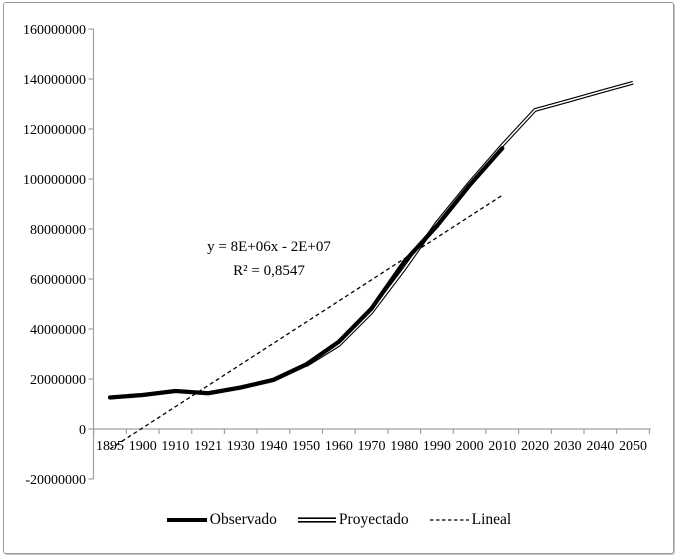  What do you see at coordinates (470, 520) in the screenshot?
I see `legend-item-lineal: Lineal` at bounding box center [470, 520].